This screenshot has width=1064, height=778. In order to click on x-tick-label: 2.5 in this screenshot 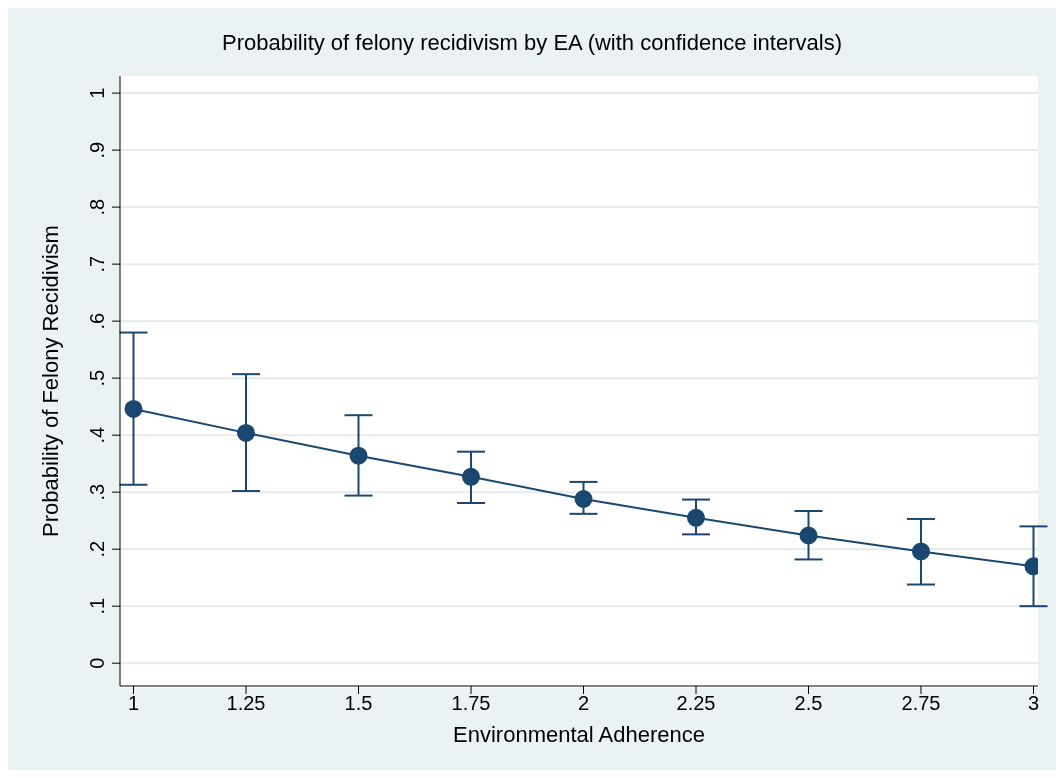, I will do `click(808, 703)`.